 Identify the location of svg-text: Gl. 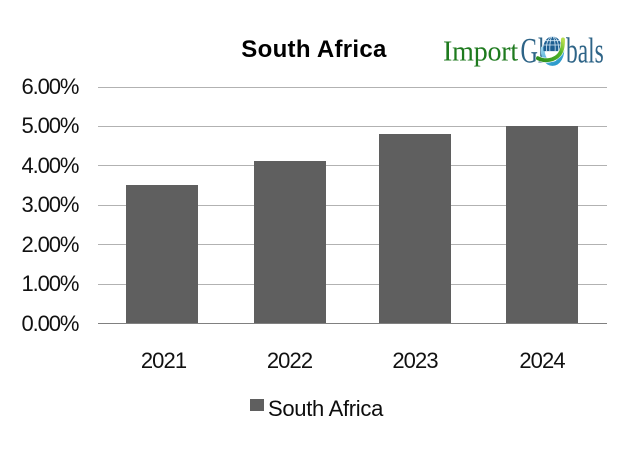
(533, 51).